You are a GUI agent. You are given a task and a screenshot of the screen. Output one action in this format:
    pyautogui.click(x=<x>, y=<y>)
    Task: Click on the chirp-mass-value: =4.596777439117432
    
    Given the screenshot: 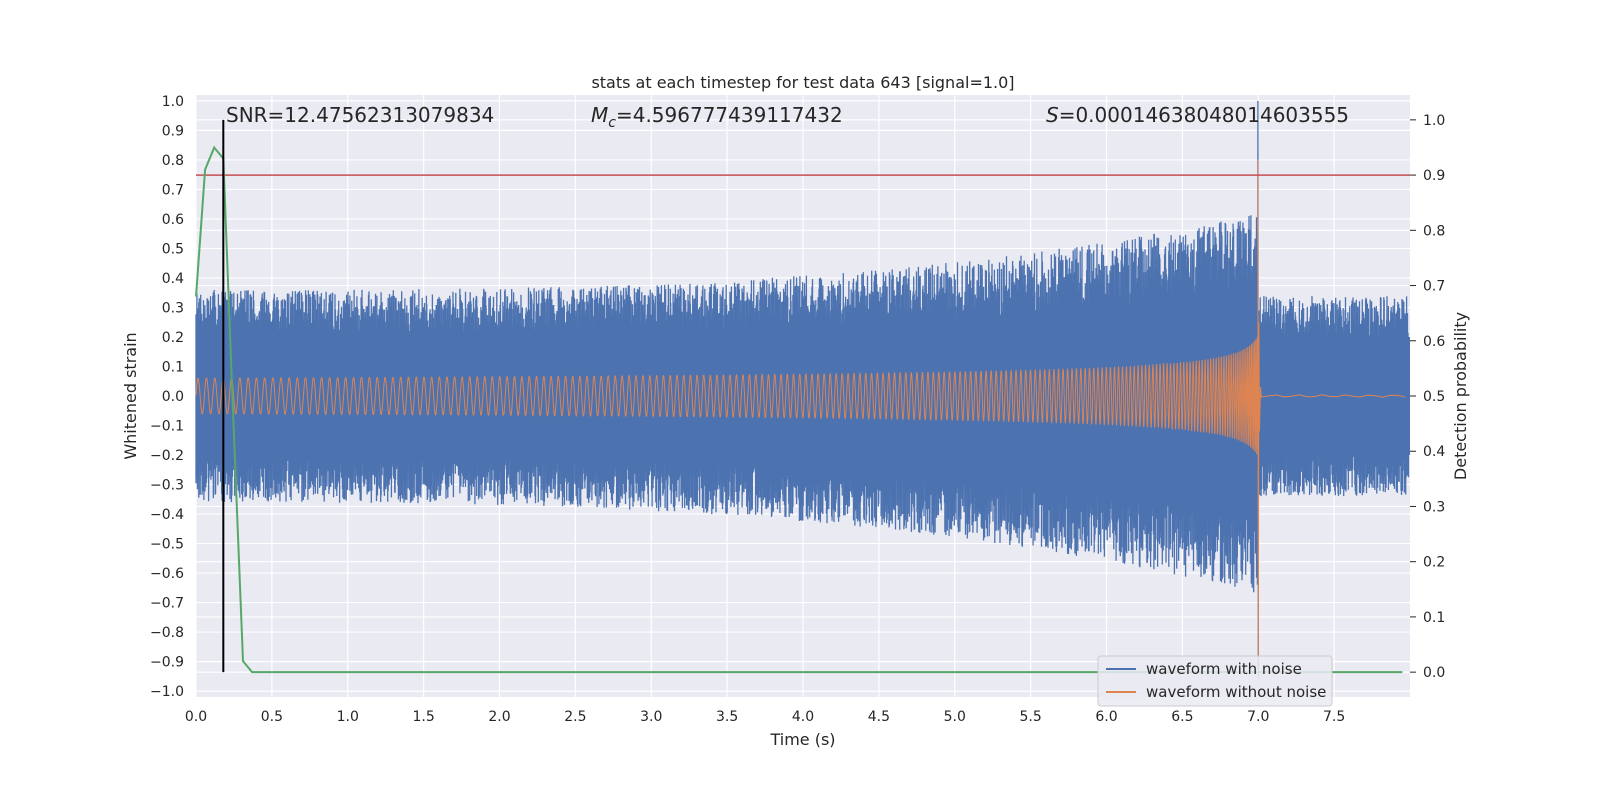 What is the action you would take?
    pyautogui.click(x=729, y=115)
    